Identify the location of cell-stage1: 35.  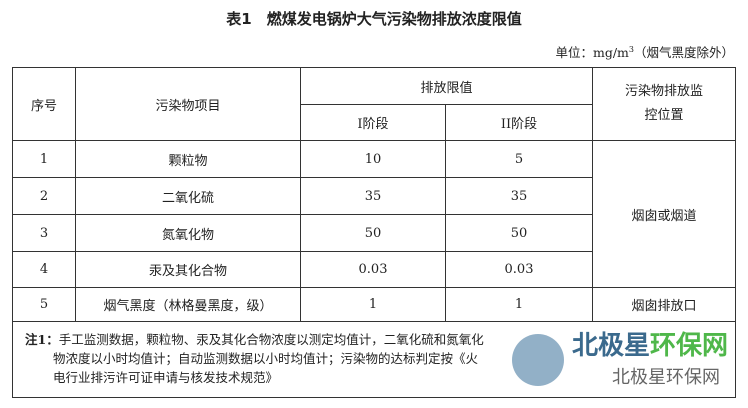
(373, 196).